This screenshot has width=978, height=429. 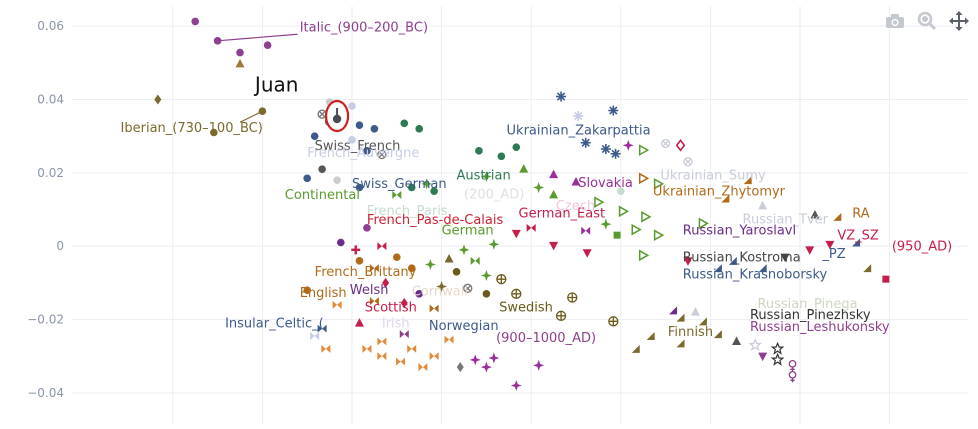 What do you see at coordinates (366, 272) in the screenshot?
I see `data-label-37: French_Brittany` at bounding box center [366, 272].